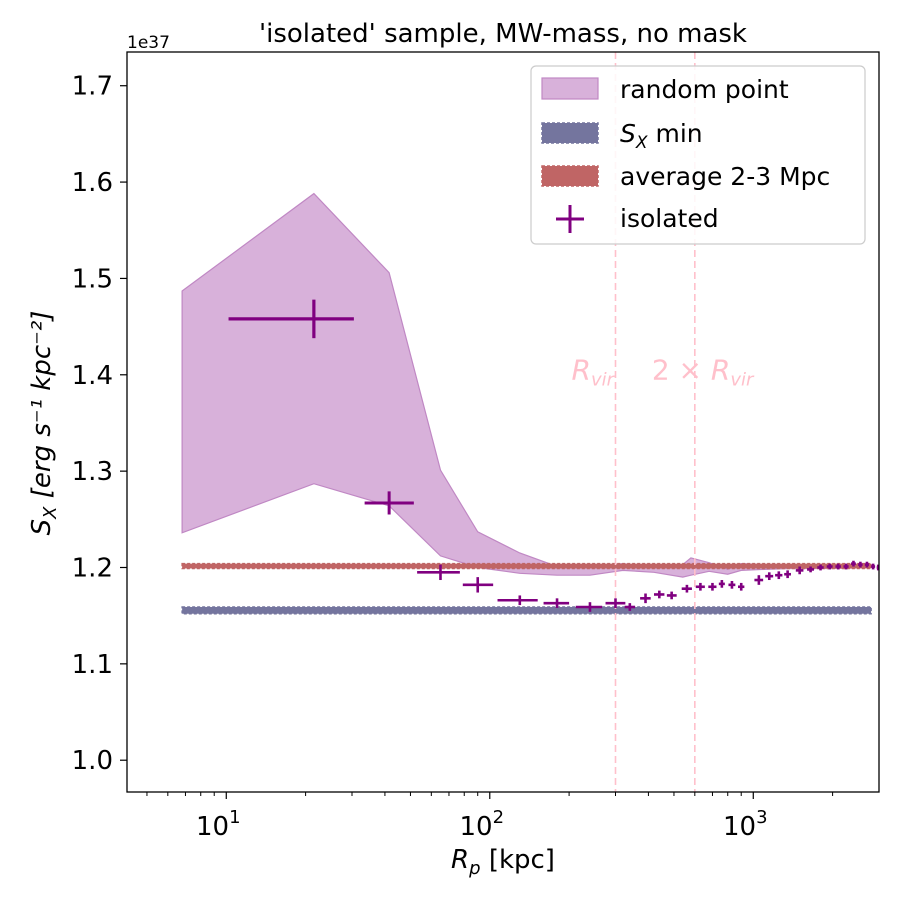 This screenshot has width=900, height=900. What do you see at coordinates (92, 87) in the screenshot?
I see `y-tick-label: 1.7` at bounding box center [92, 87].